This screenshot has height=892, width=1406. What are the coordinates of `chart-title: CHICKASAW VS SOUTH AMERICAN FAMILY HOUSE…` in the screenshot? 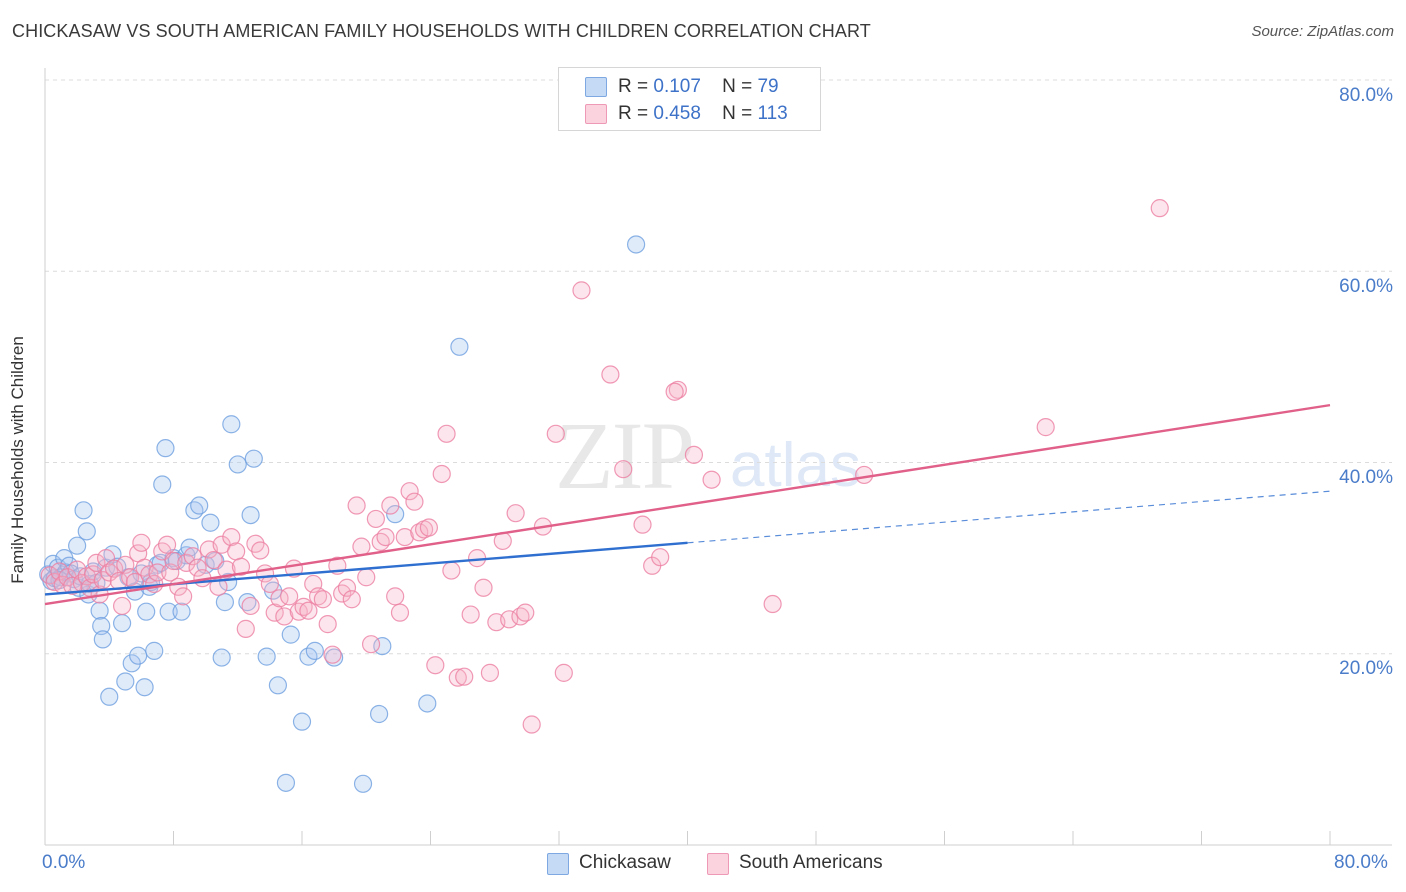 It's located at (441, 31).